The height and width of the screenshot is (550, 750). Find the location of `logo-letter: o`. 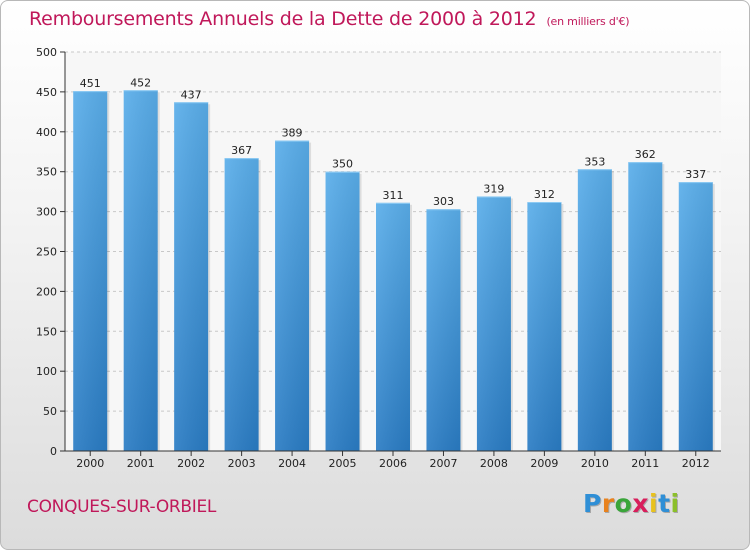

logo-letter: o is located at coordinates (623, 503).